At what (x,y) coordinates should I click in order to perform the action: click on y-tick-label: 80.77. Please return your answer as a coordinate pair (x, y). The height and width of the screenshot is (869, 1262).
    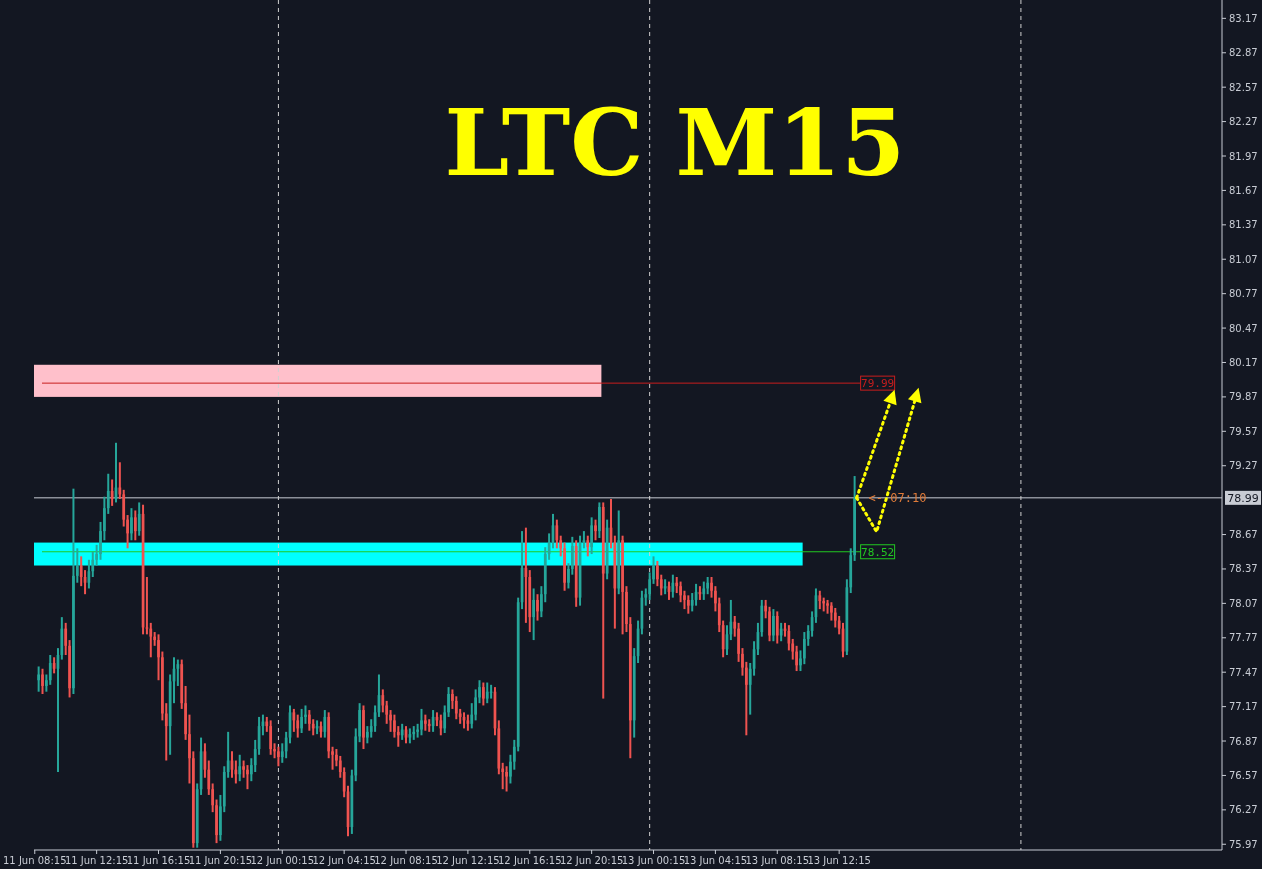
    Looking at the image, I should click on (1243, 294).